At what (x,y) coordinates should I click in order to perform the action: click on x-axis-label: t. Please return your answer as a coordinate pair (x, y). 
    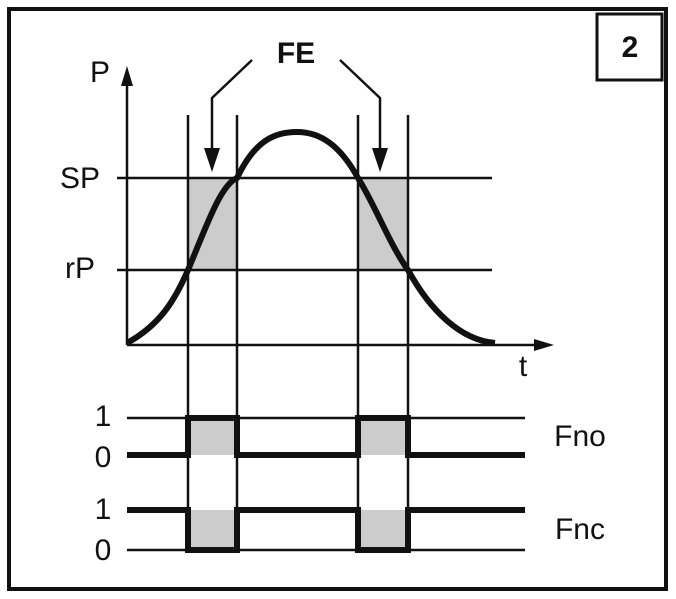
    Looking at the image, I should click on (523, 366).